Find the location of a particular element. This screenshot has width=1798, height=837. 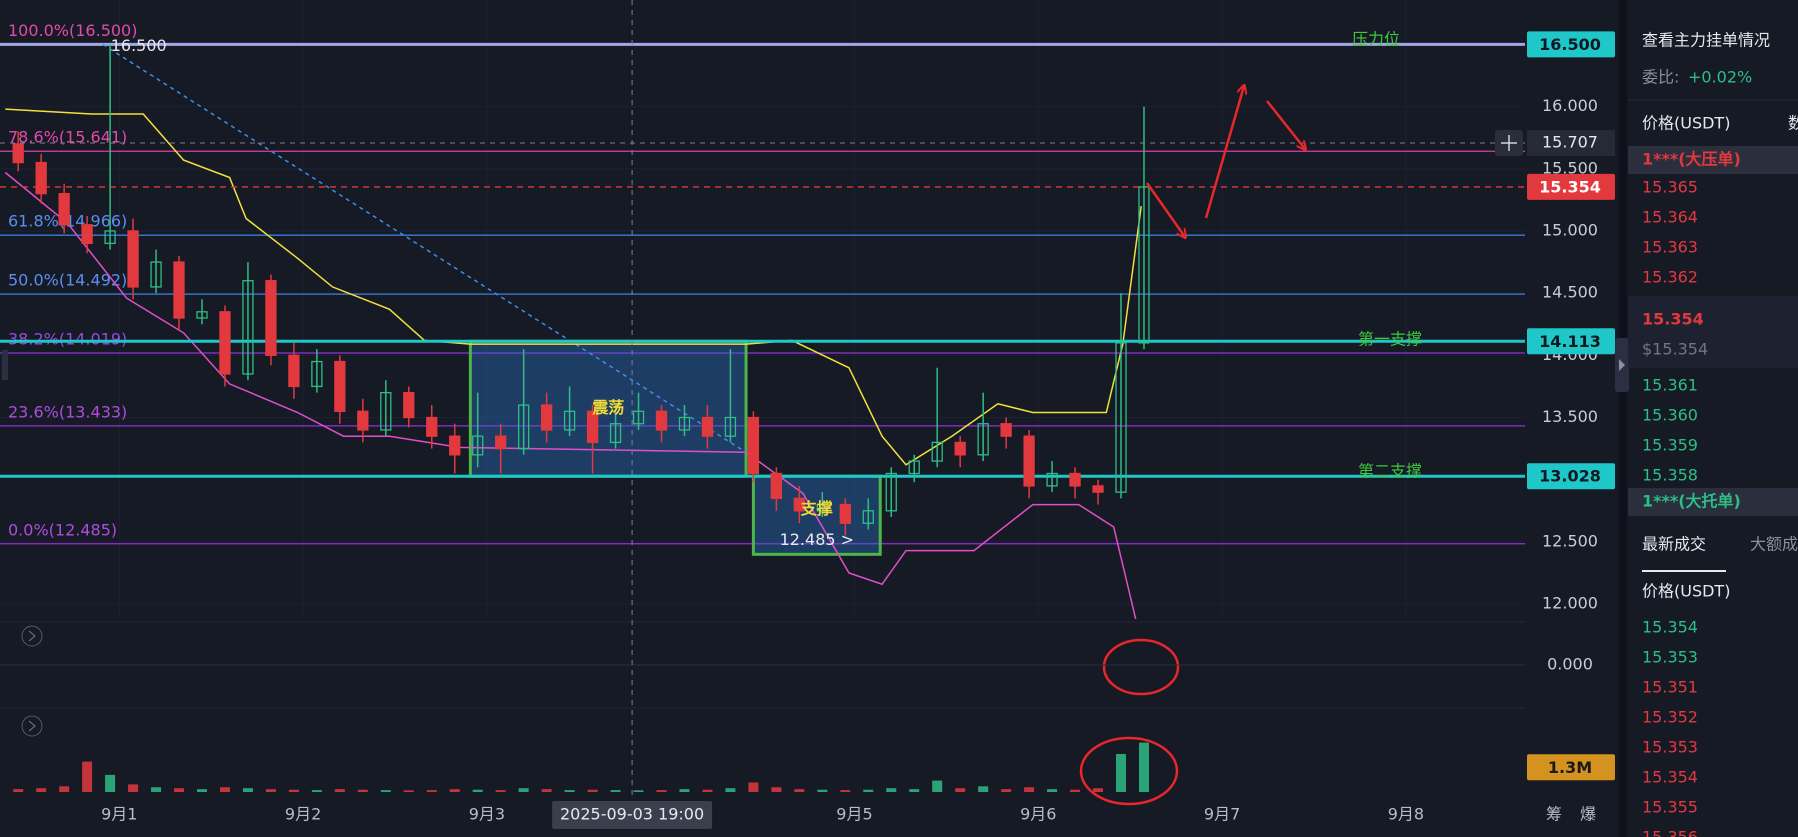

panel-toggle-icon is located at coordinates (32, 636).